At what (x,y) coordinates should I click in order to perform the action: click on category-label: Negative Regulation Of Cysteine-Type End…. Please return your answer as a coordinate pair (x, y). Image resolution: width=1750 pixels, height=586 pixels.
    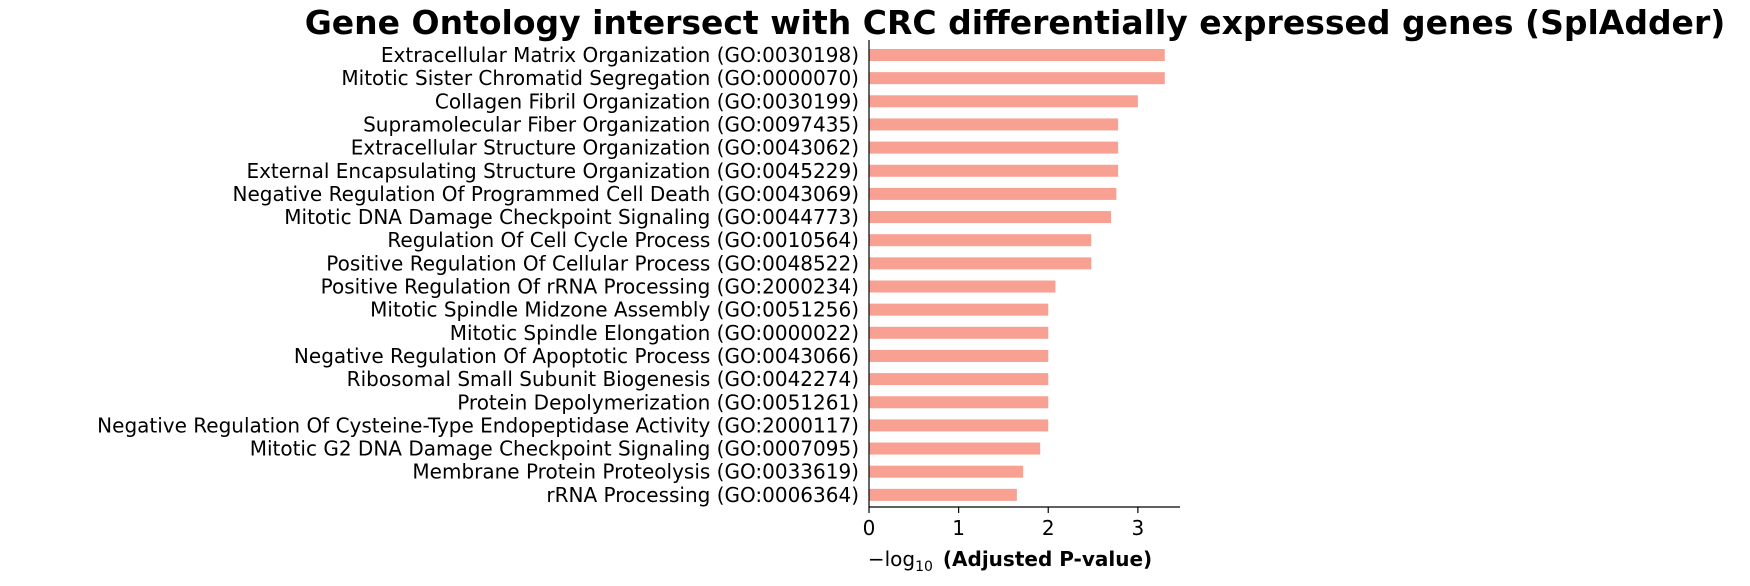
    Looking at the image, I should click on (478, 425).